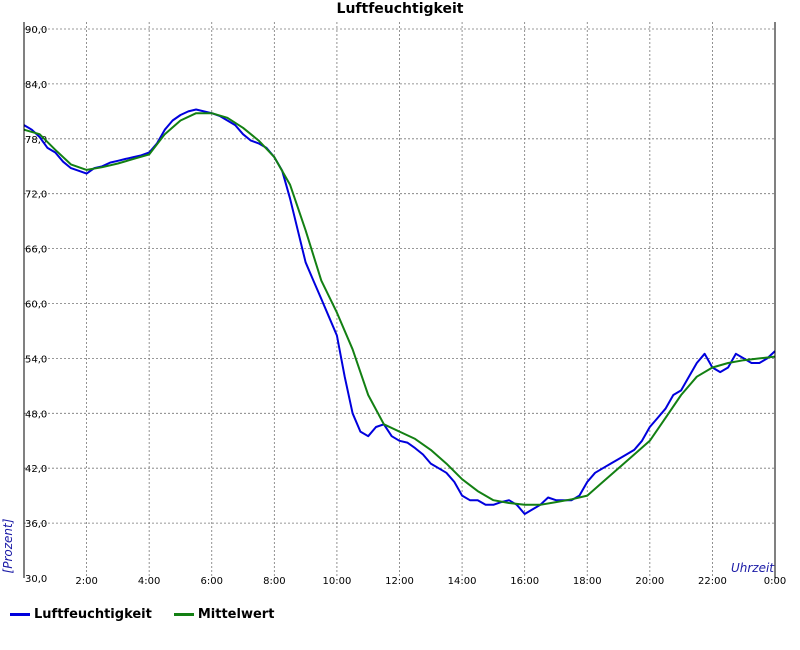 The image size is (800, 650). What do you see at coordinates (20, 614) in the screenshot?
I see `legend-swatch-humidity` at bounding box center [20, 614].